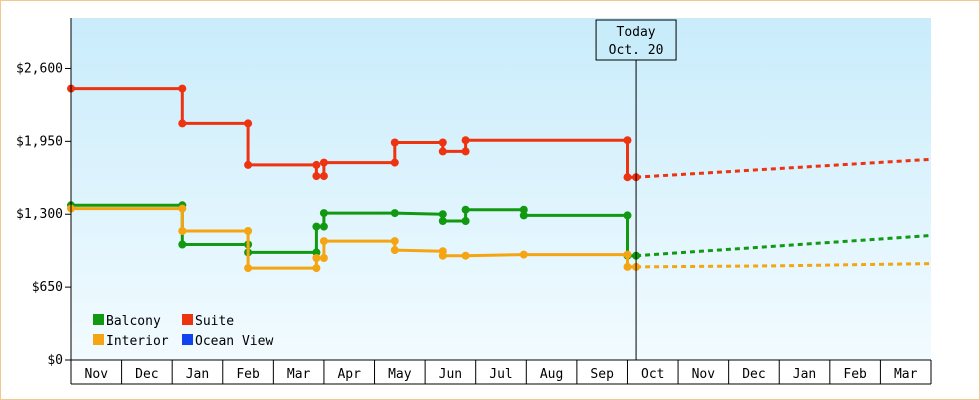 The height and width of the screenshot is (400, 980). Describe the element at coordinates (47, 287) in the screenshot. I see `y-tick-label: $650` at that location.